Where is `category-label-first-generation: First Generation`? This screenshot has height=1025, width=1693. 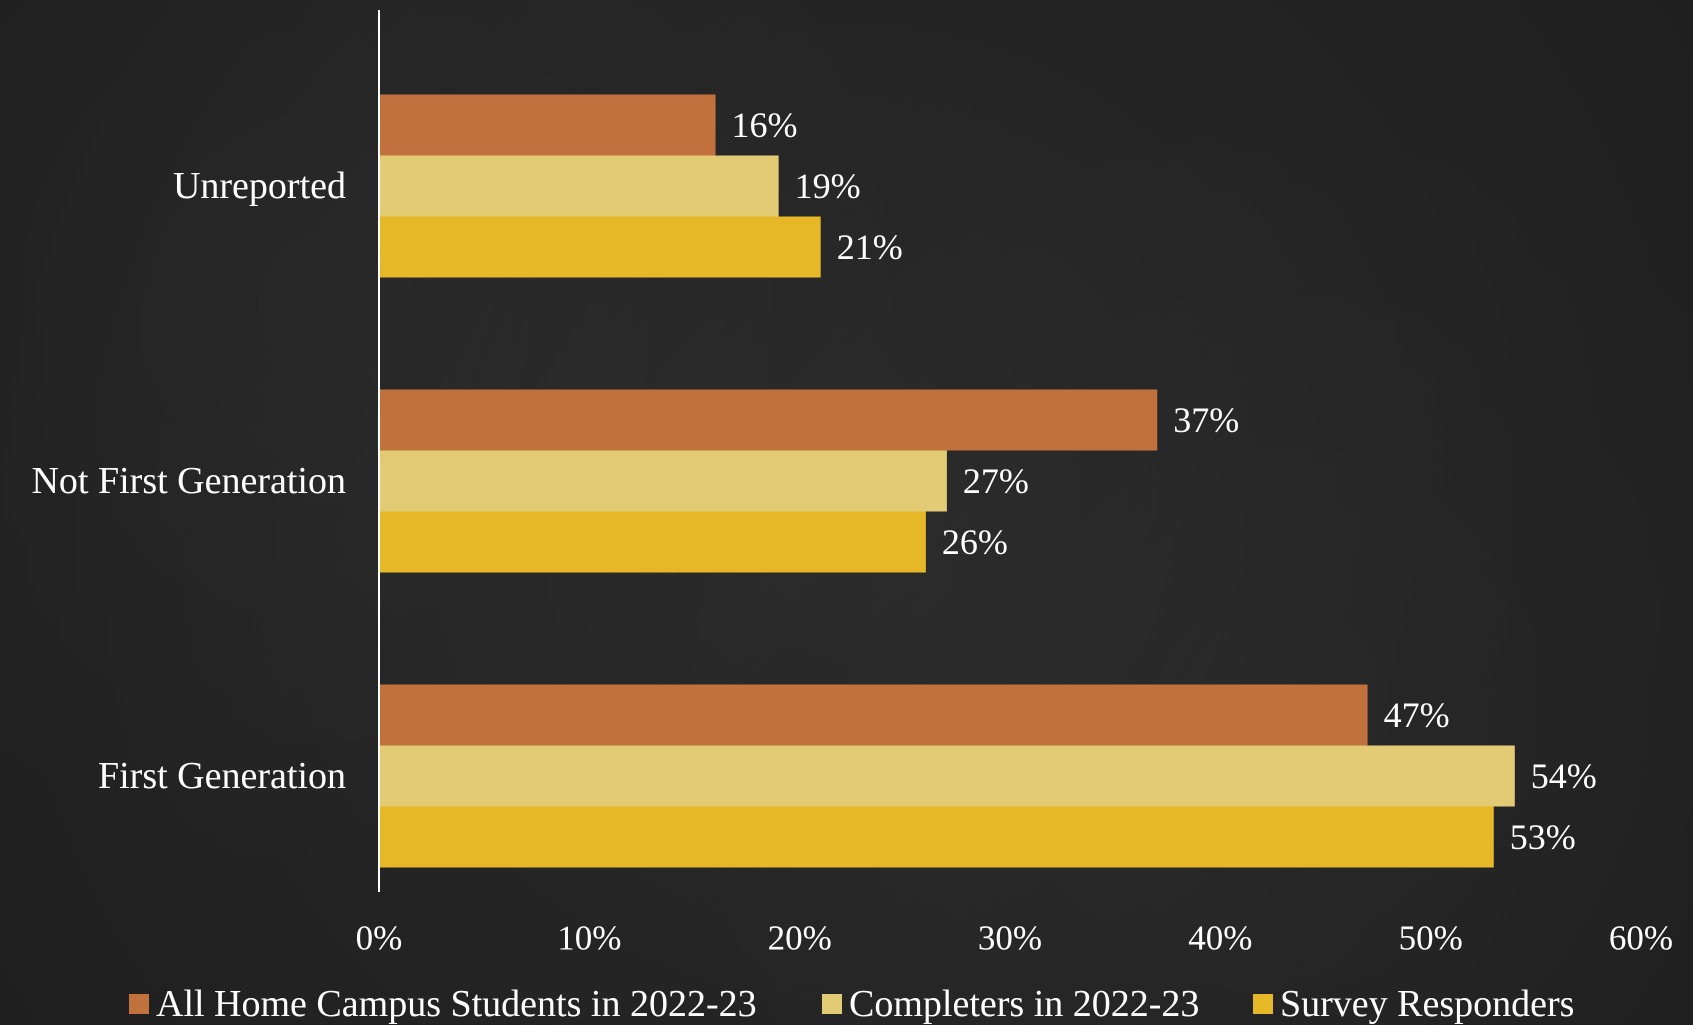
category-label-first-generation: First Generation is located at coordinates (222, 776).